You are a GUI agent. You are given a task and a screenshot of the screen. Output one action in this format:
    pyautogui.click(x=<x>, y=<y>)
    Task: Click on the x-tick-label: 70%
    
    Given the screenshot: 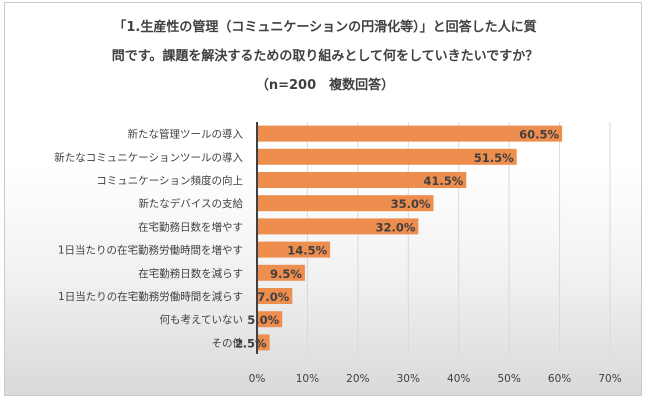 What is the action you would take?
    pyautogui.click(x=609, y=379)
    